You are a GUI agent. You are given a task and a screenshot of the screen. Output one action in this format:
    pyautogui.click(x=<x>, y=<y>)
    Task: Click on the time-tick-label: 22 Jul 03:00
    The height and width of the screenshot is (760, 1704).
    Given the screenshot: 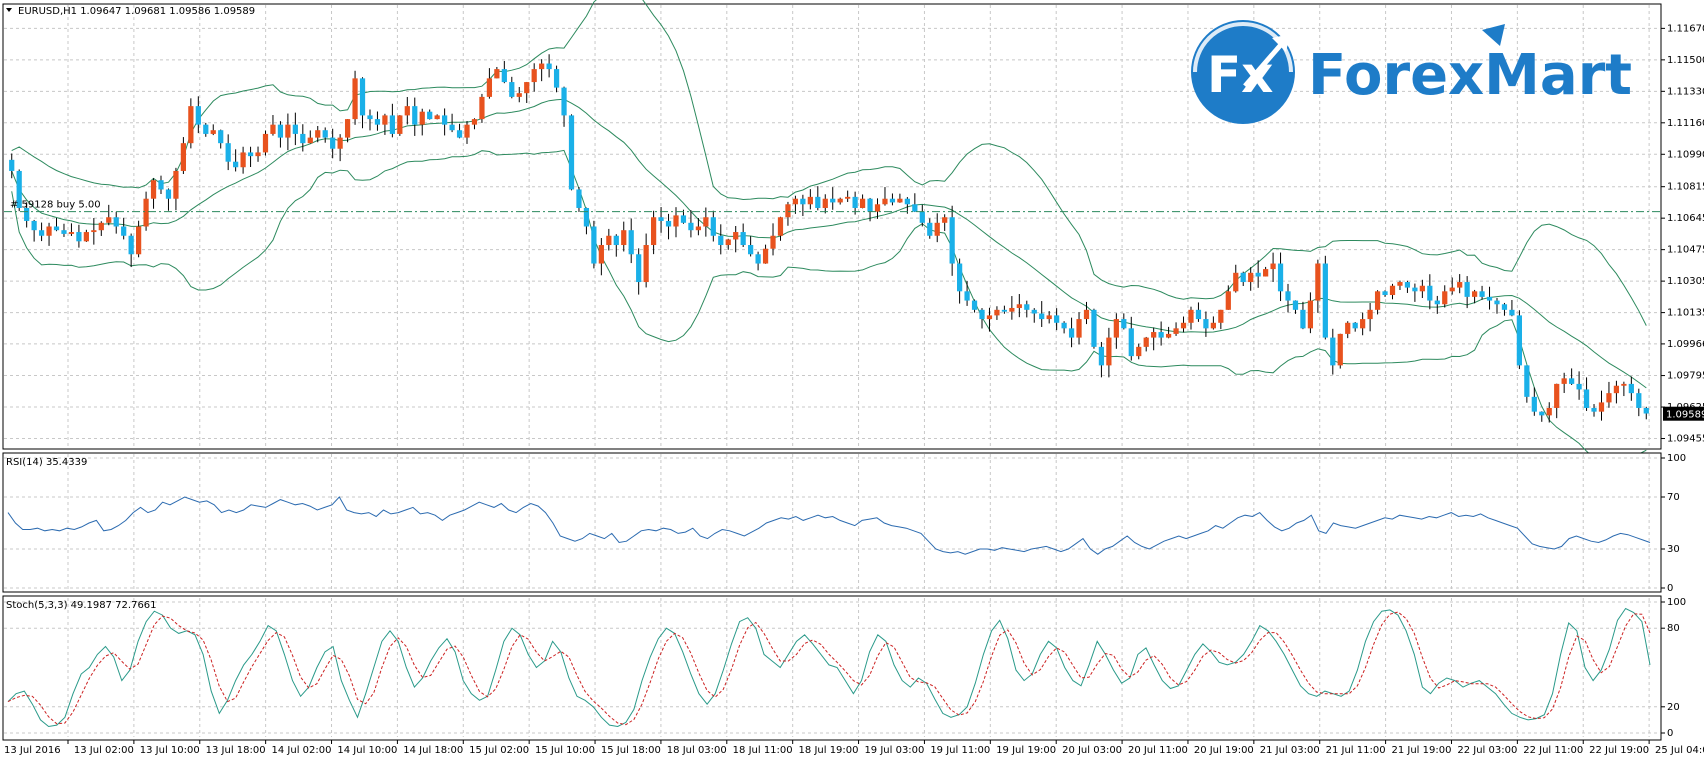 What is the action you would take?
    pyautogui.click(x=1487, y=750)
    